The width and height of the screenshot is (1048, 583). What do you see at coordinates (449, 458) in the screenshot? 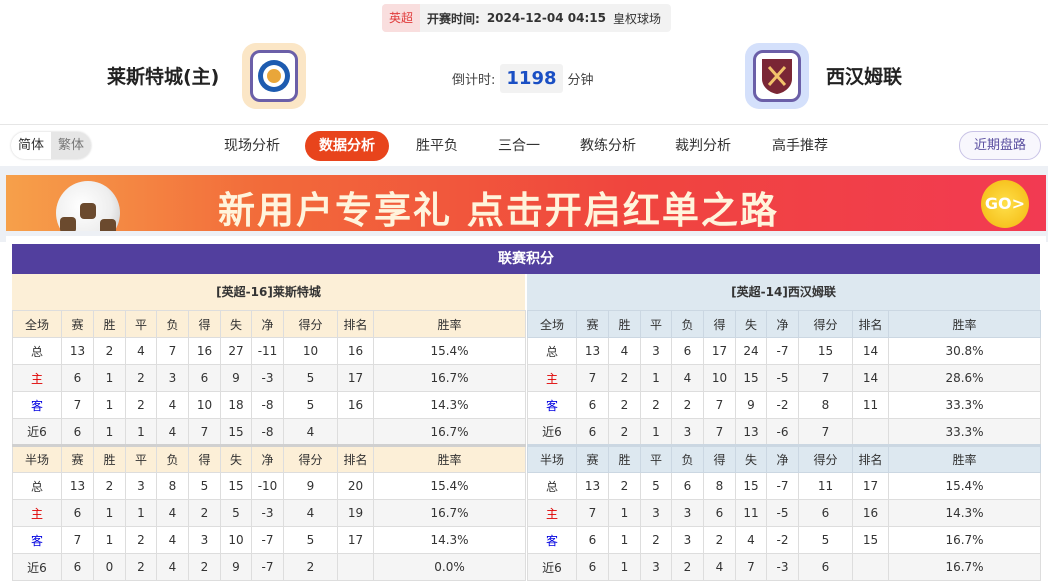
I see `column-header: 胜率` at bounding box center [449, 458].